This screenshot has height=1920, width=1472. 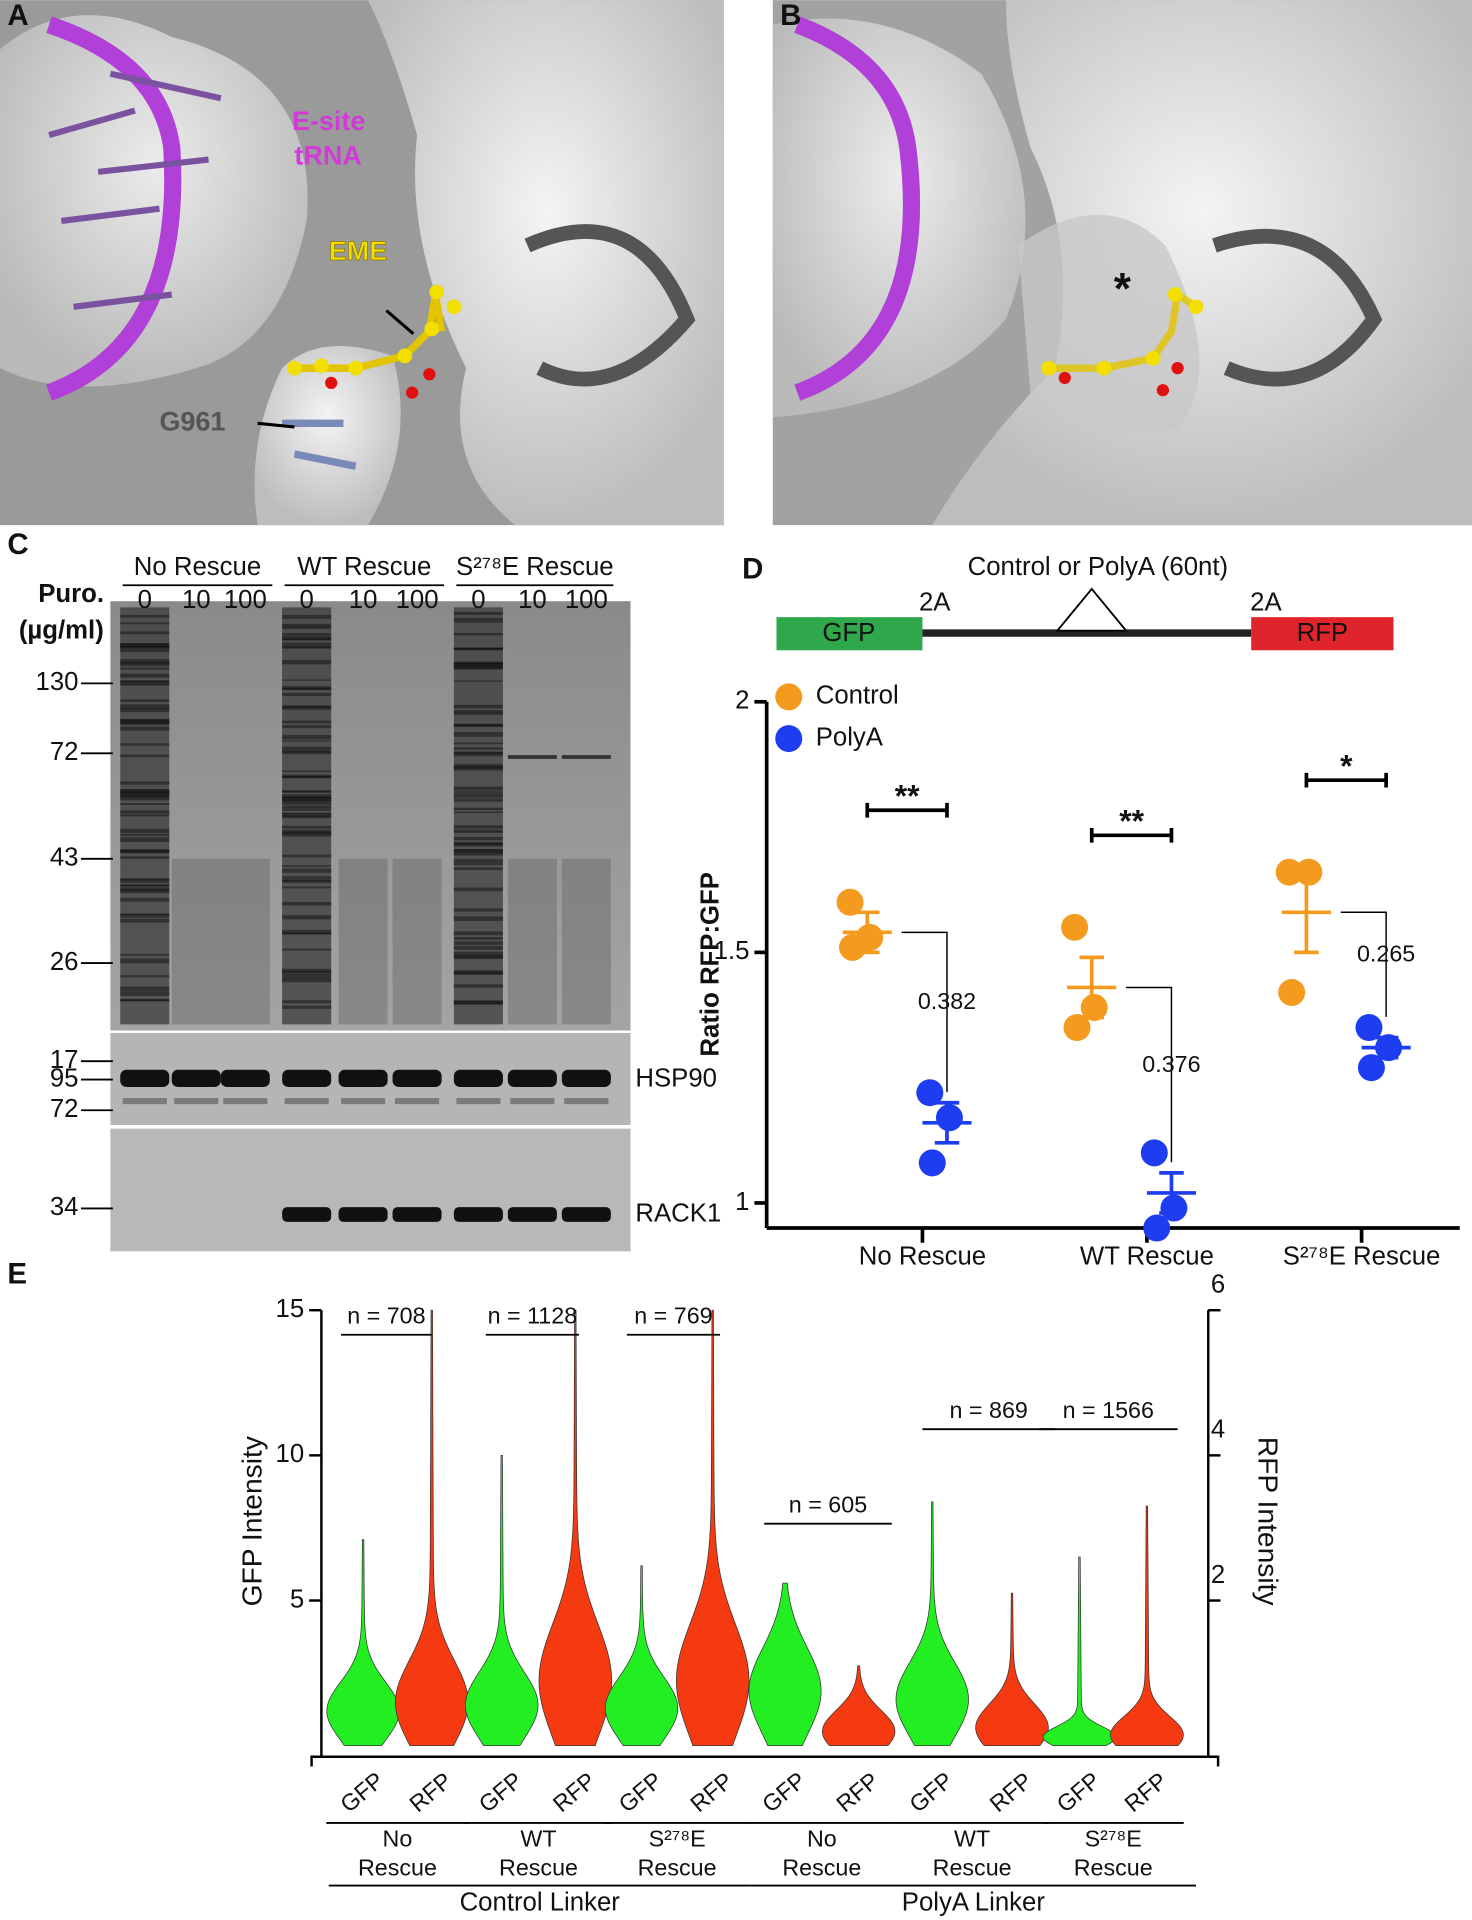 What do you see at coordinates (1131, 820) in the screenshot?
I see `significance-label: **` at bounding box center [1131, 820].